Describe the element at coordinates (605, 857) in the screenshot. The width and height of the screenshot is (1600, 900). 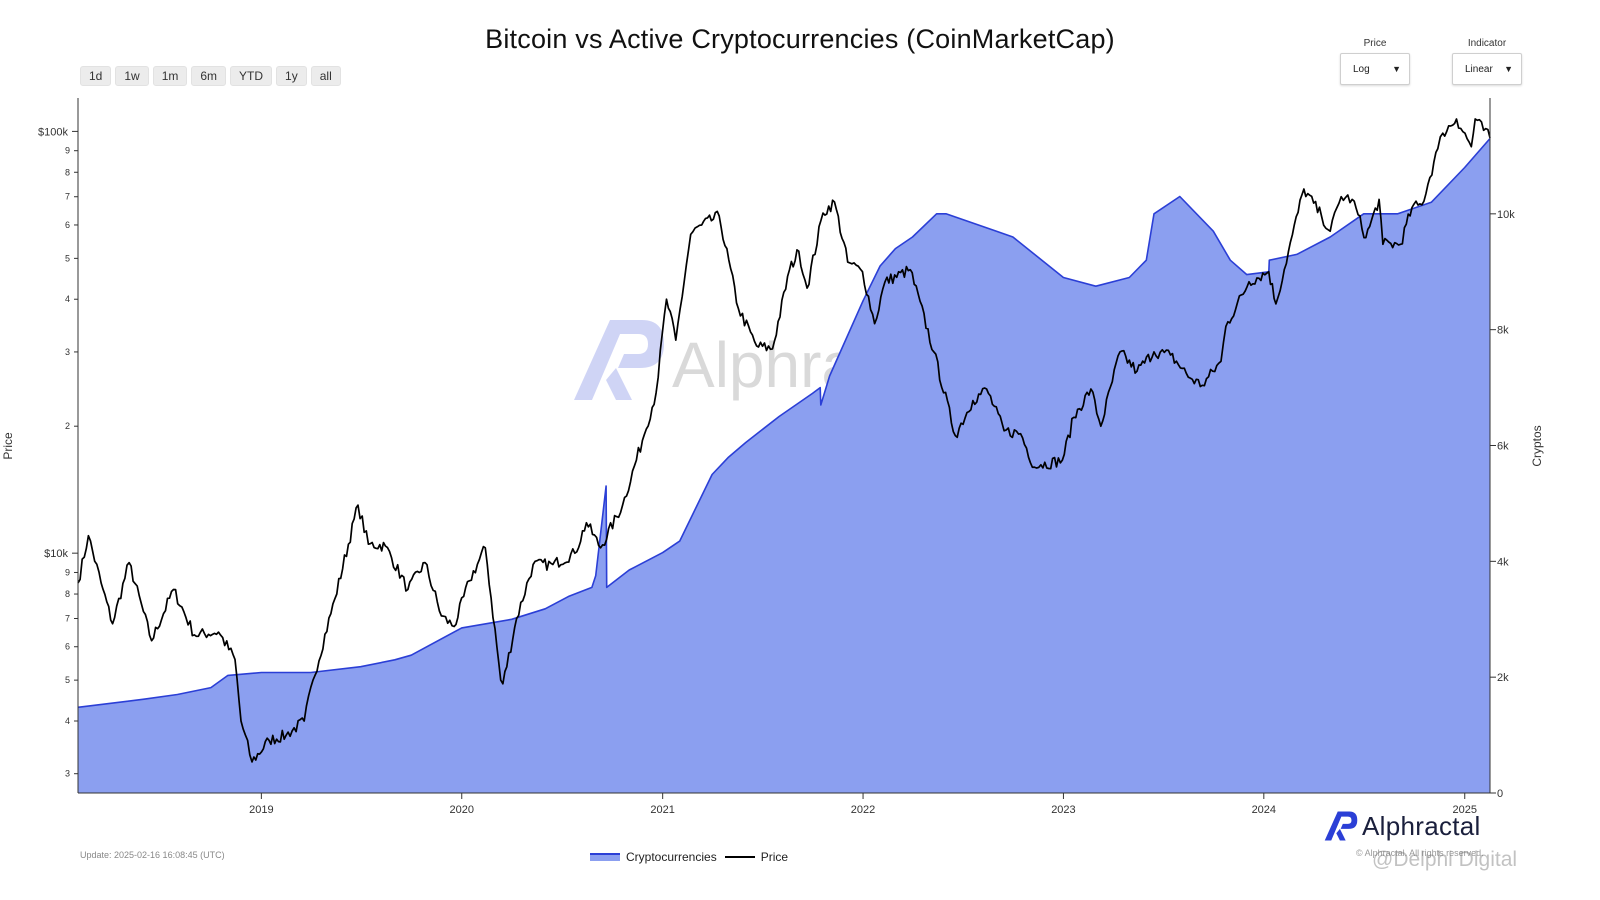
I see `legend-swatch-area` at that location.